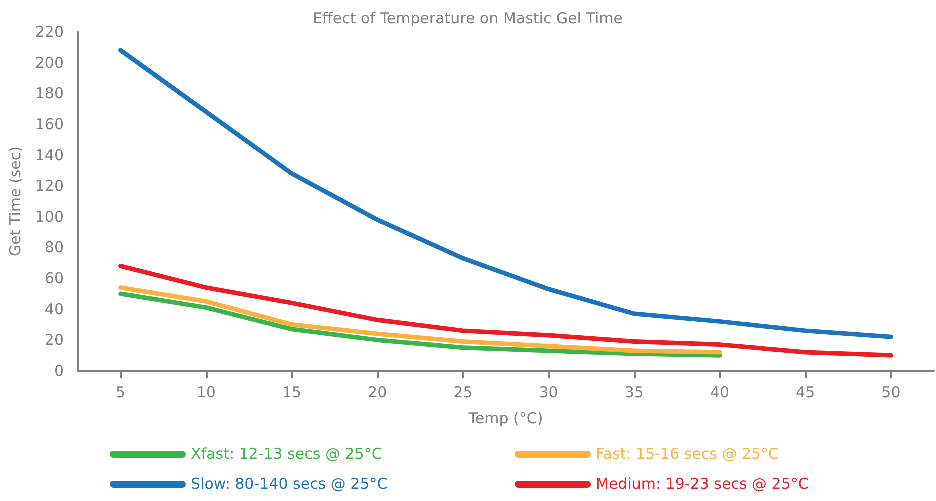  What do you see at coordinates (49, 155) in the screenshot?
I see `y-tick-label: 140` at bounding box center [49, 155].